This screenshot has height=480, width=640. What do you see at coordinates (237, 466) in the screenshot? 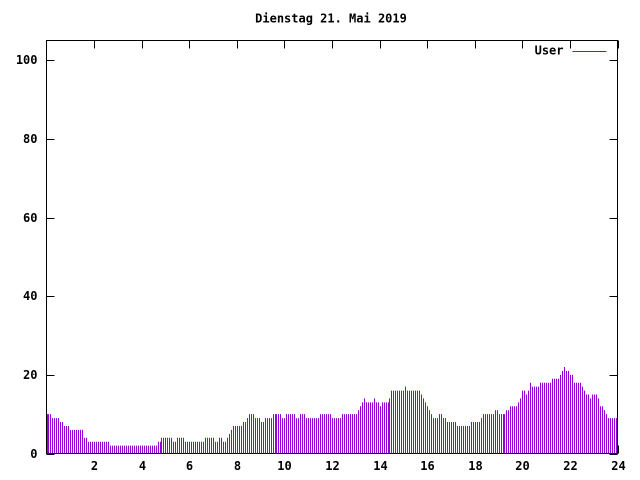
I see `x-tick-label: 8` at bounding box center [237, 466].